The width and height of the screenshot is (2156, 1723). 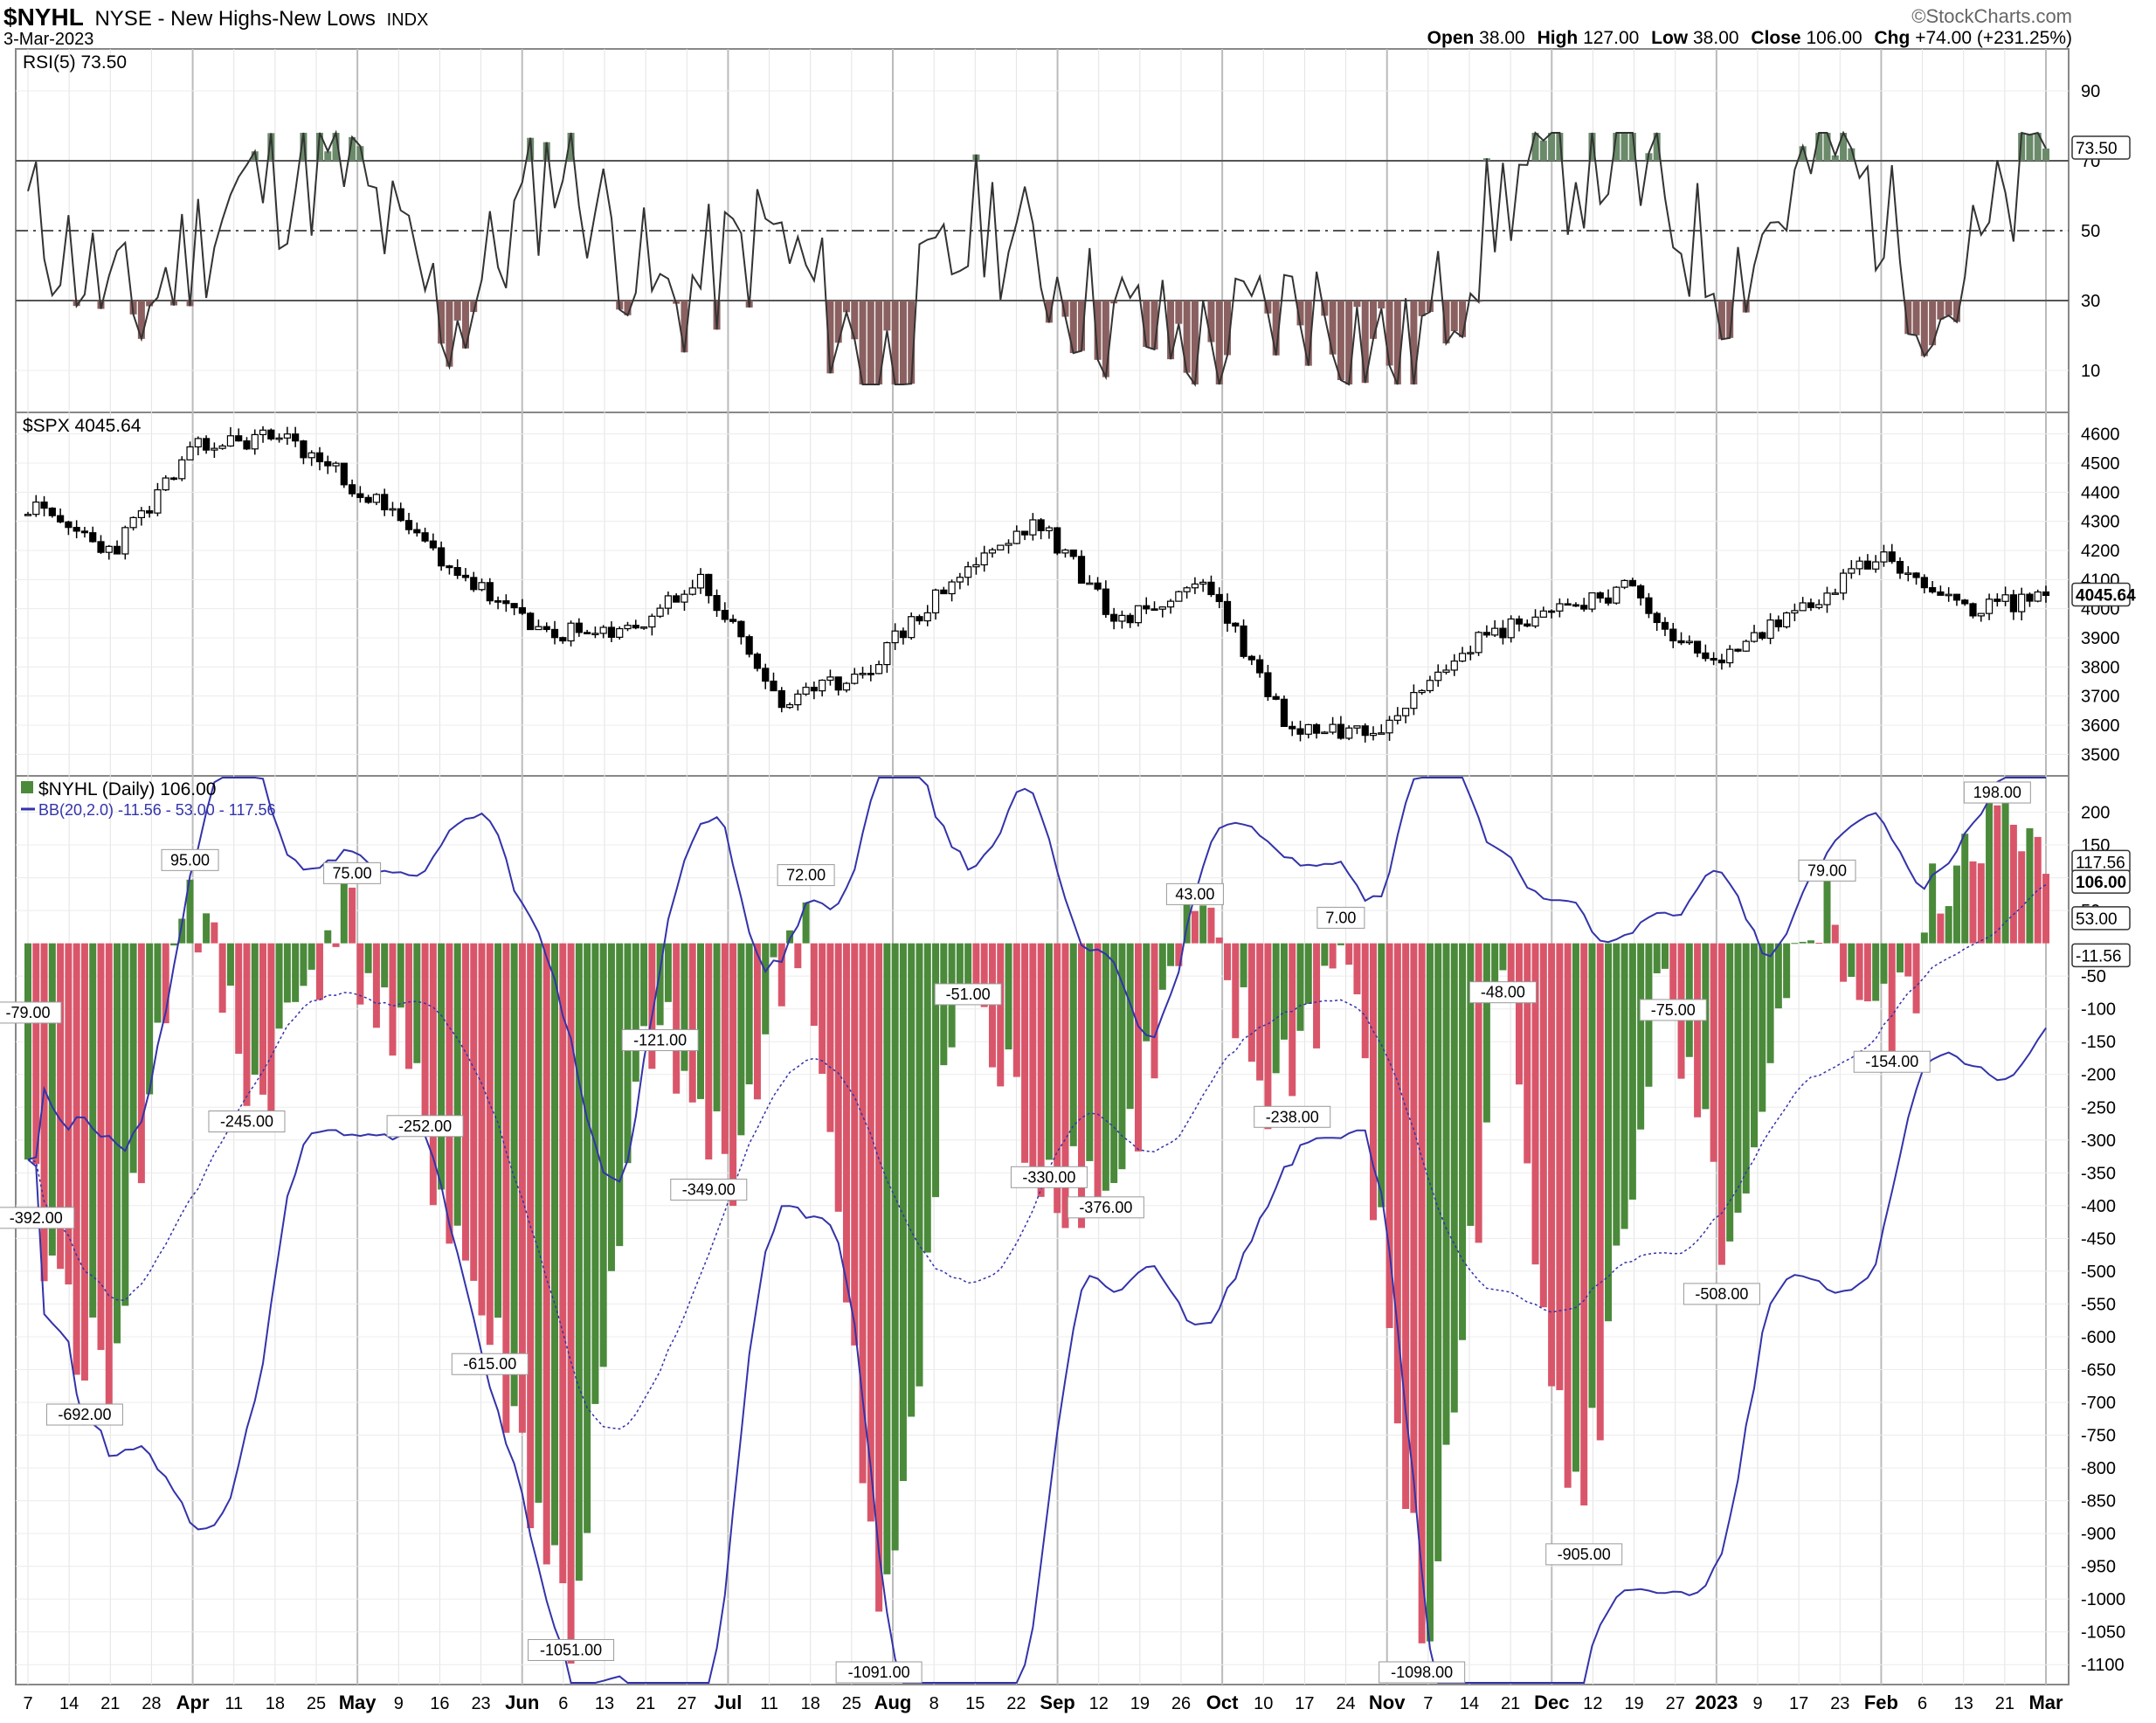 I want to click on x-tick-label: 7, so click(x=1428, y=1703).